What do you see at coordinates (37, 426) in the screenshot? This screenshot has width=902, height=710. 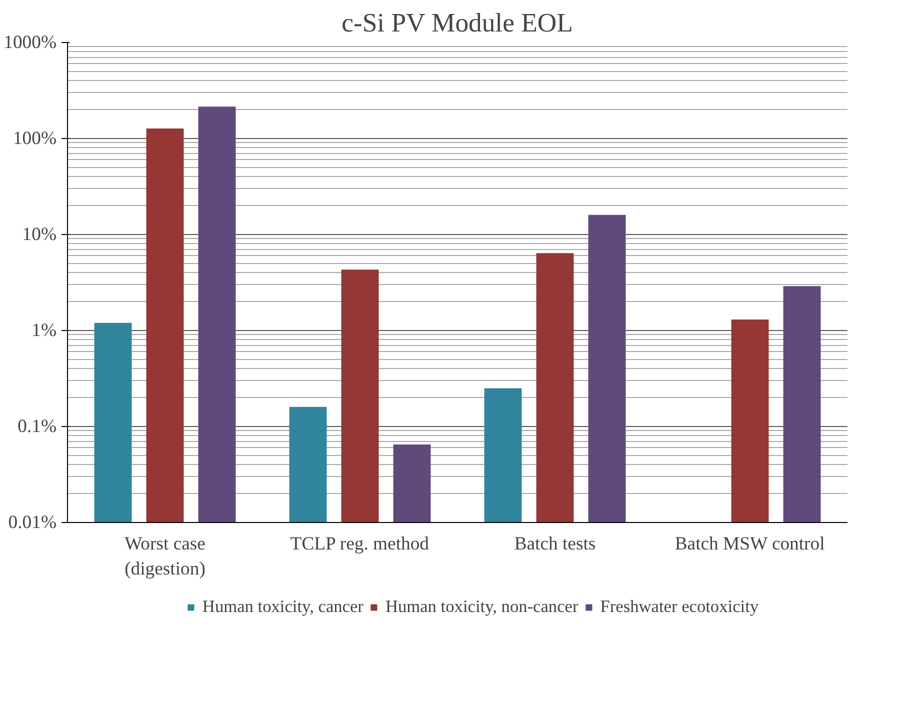 I see `y-tick-label: 0.1%` at bounding box center [37, 426].